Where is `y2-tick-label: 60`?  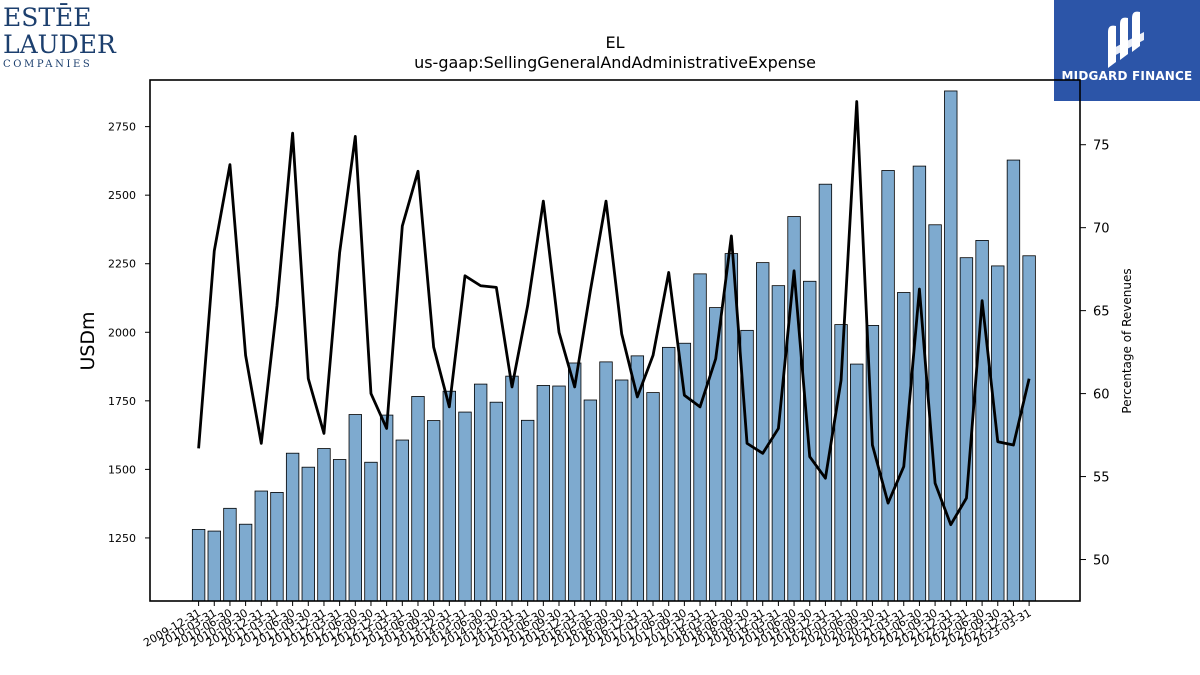 y2-tick-label: 60 is located at coordinates (1101, 395).